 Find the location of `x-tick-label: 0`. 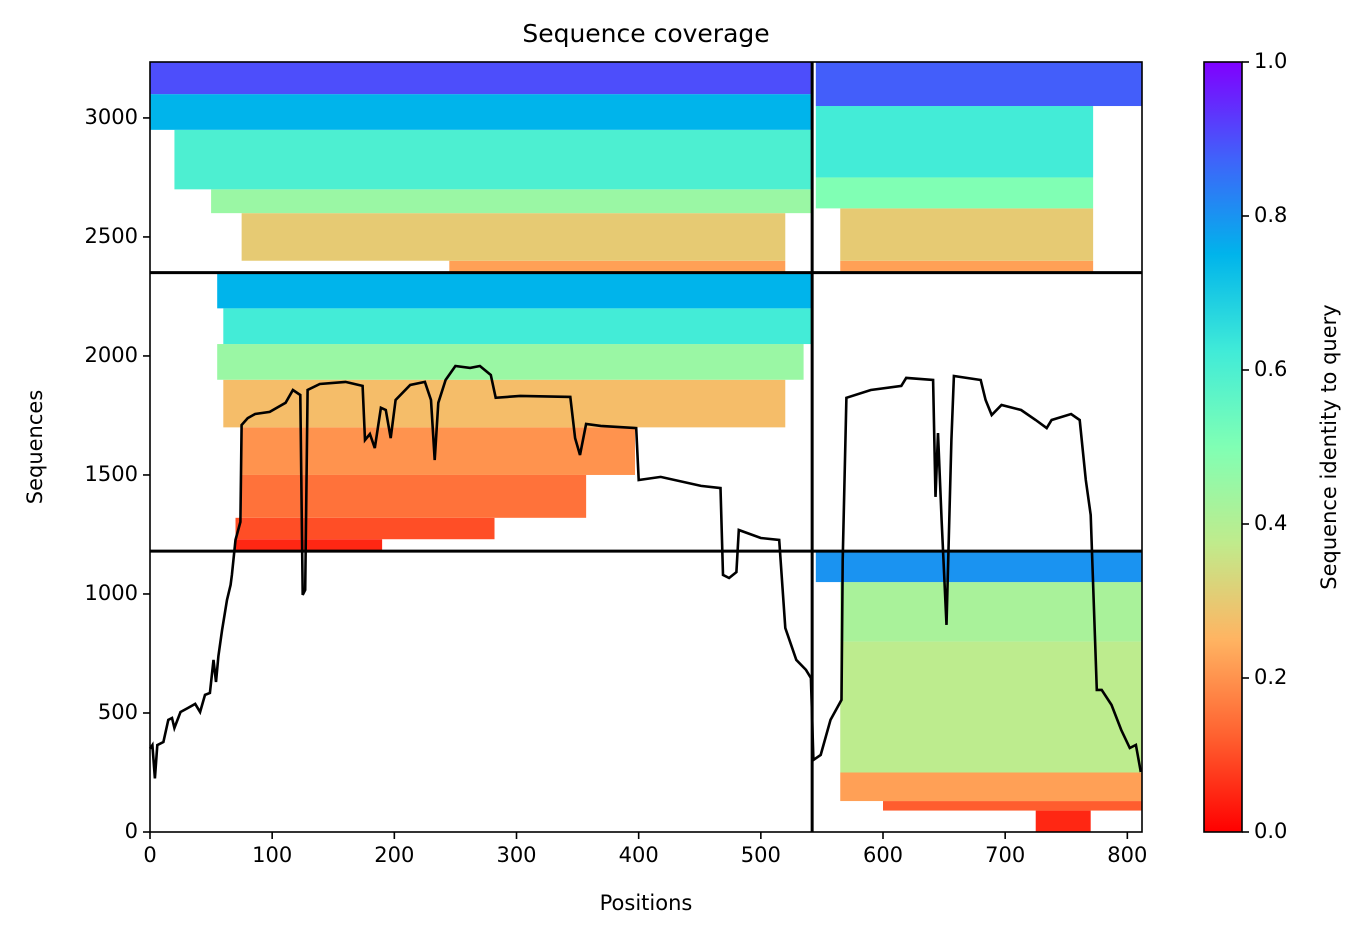

x-tick-label: 0 is located at coordinates (149, 855).